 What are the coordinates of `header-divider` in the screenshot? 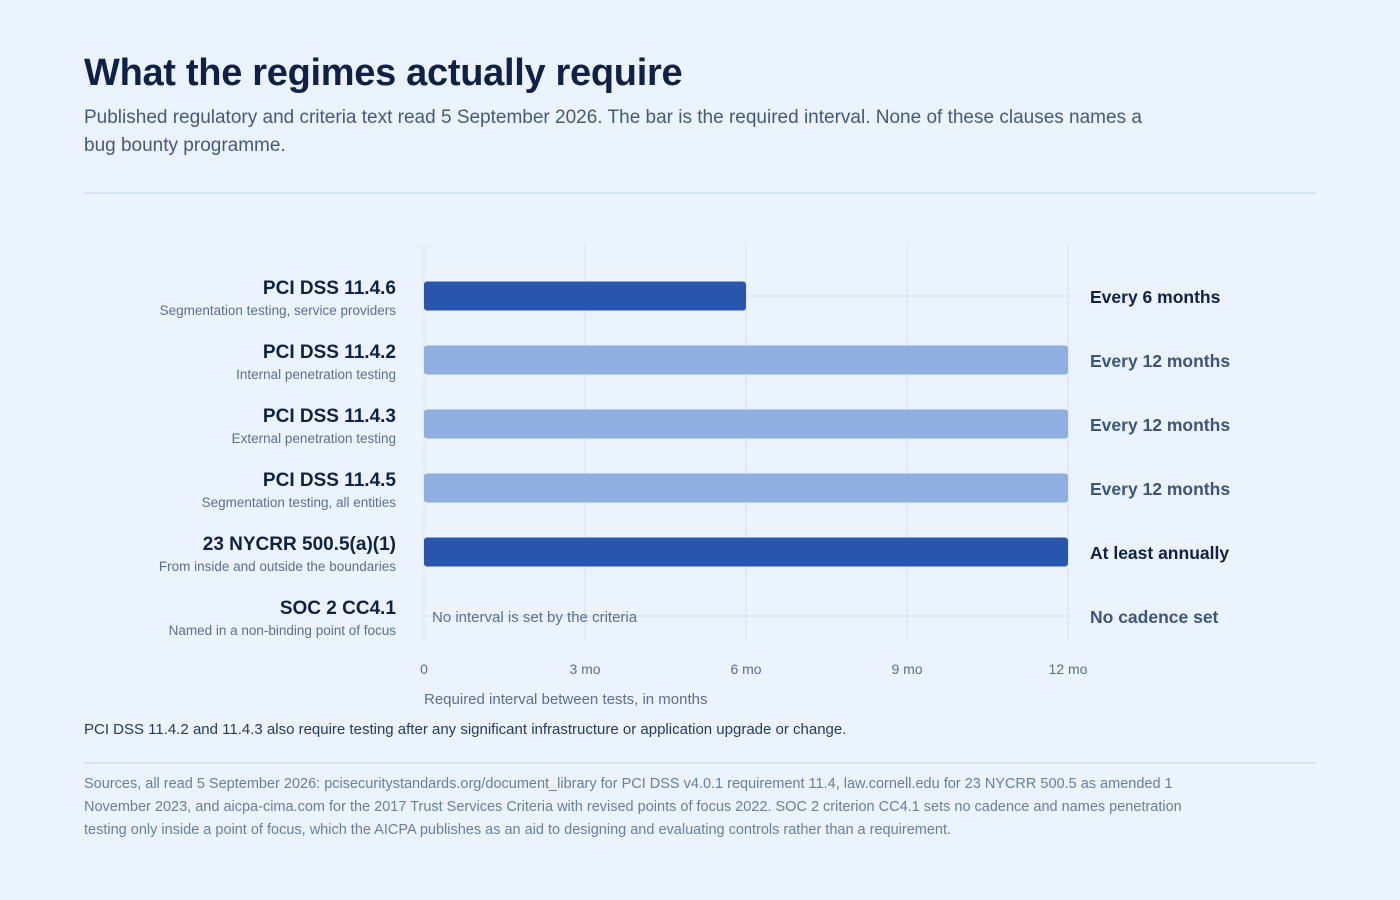 It's located at (700, 193).